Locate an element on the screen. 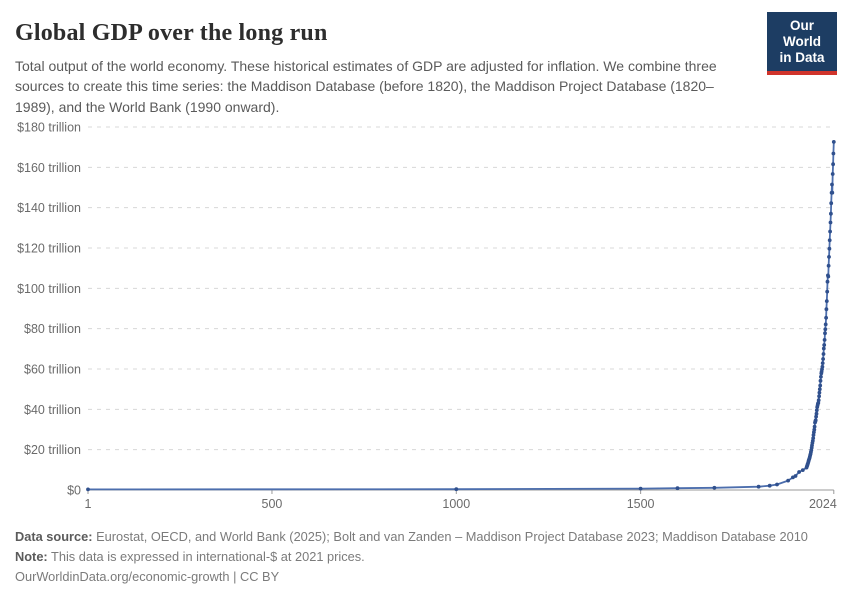 Image resolution: width=850 pixels, height=600 pixels. x-tick-label: 1000 is located at coordinates (456, 504).